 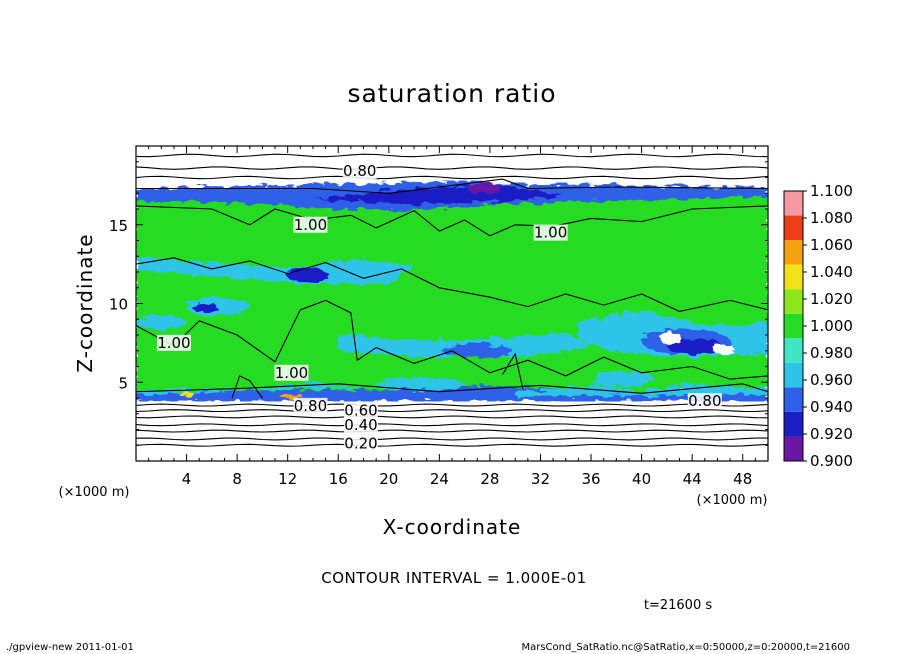 What do you see at coordinates (205, 308) in the screenshot?
I see `field-streak-low-core` at bounding box center [205, 308].